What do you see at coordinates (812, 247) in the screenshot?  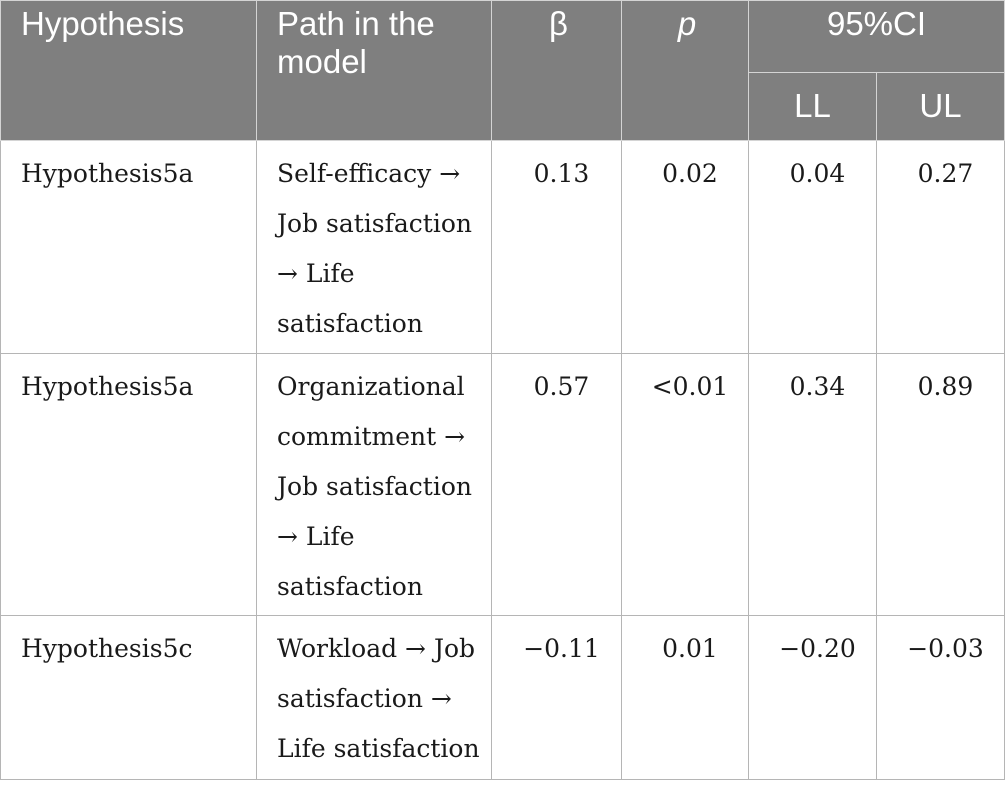 I see `cell-ll: 0.04` at bounding box center [812, 247].